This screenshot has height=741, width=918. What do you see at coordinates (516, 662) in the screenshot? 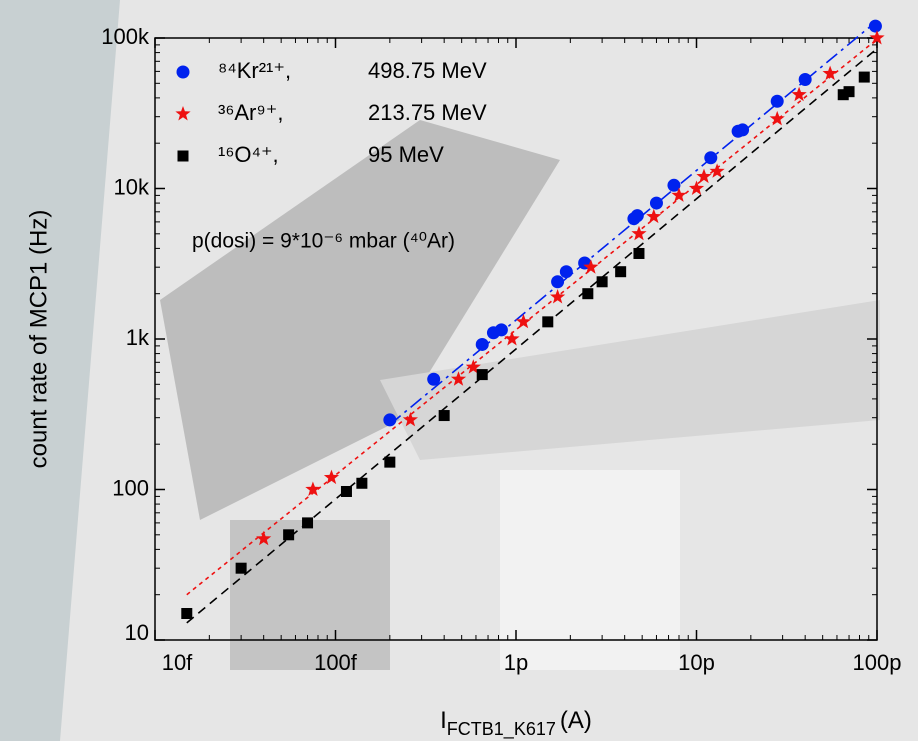
I see `x-tick-label: 1p` at bounding box center [516, 662].